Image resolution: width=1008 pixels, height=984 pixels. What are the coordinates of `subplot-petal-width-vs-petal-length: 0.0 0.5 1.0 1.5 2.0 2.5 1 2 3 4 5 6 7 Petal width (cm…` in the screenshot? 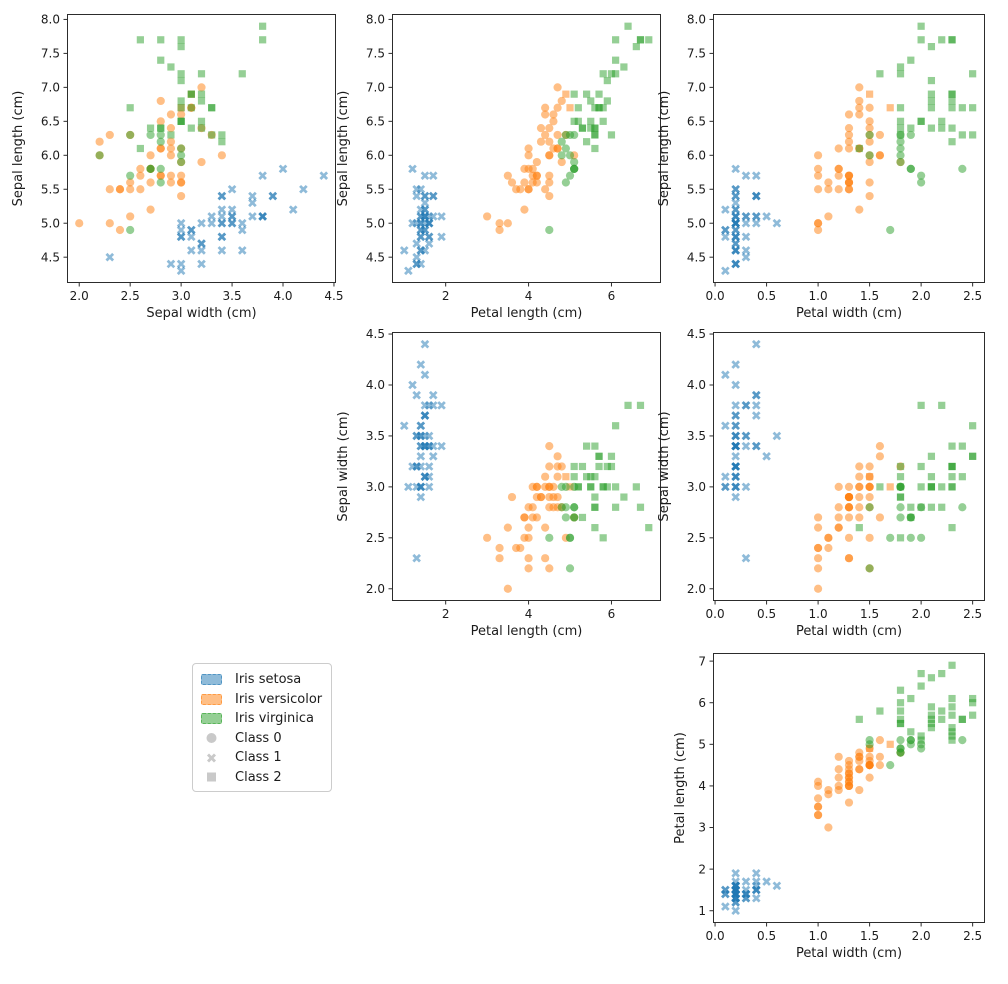 It's located at (829, 807).